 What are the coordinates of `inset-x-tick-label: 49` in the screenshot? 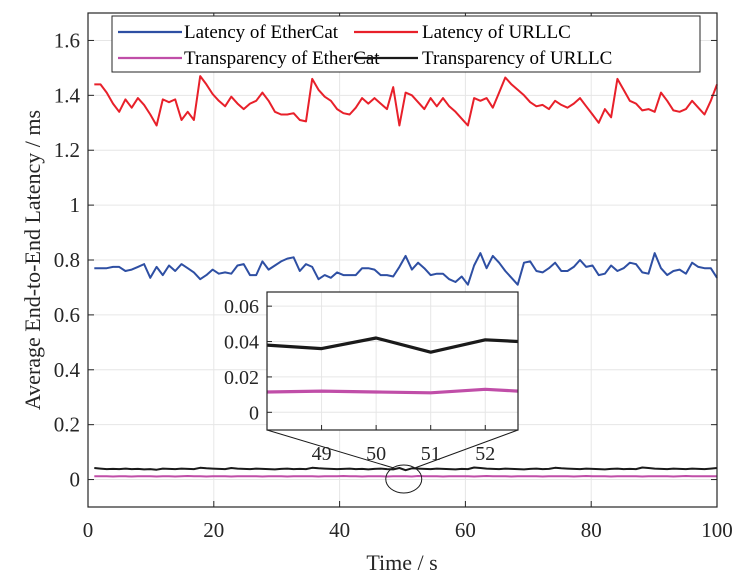 It's located at (322, 454).